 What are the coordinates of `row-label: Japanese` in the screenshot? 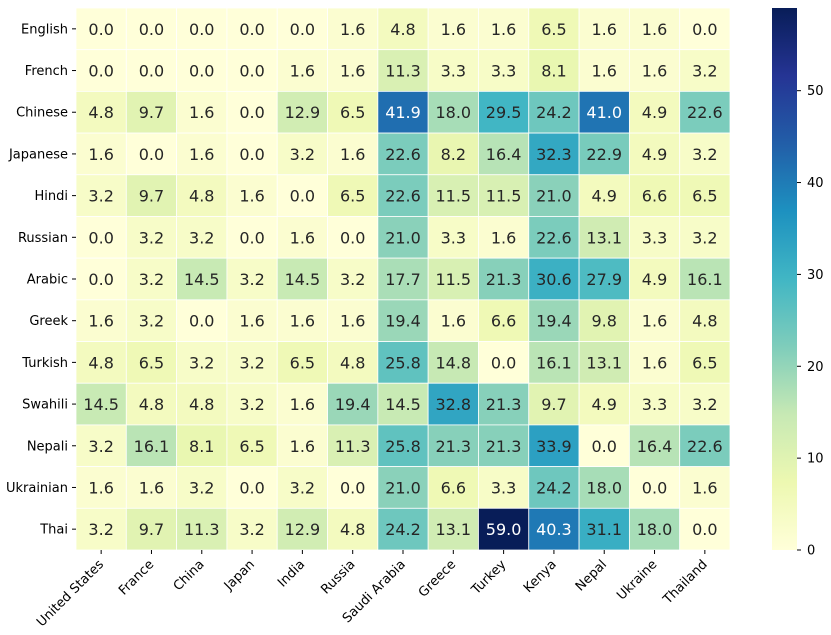 It's located at (38, 154).